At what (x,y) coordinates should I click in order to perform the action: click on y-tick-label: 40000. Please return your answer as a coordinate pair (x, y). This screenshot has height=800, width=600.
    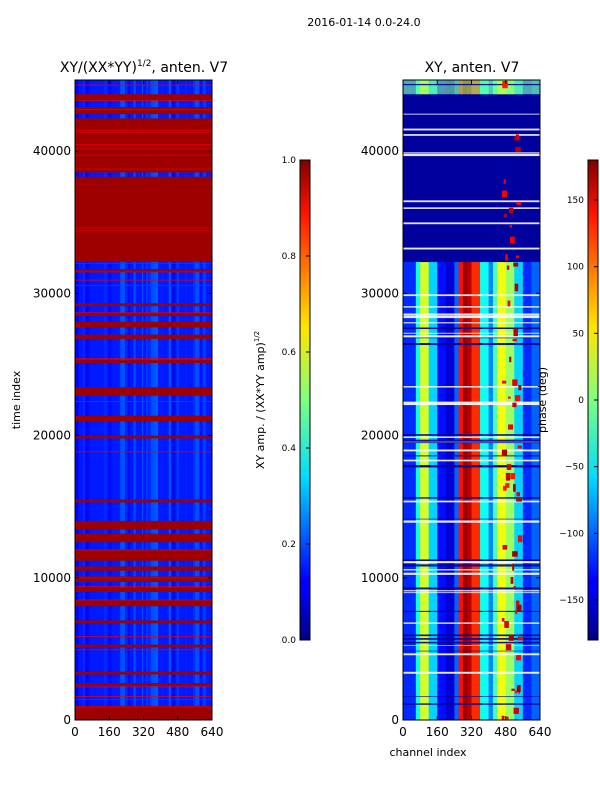
    Looking at the image, I should click on (380, 151).